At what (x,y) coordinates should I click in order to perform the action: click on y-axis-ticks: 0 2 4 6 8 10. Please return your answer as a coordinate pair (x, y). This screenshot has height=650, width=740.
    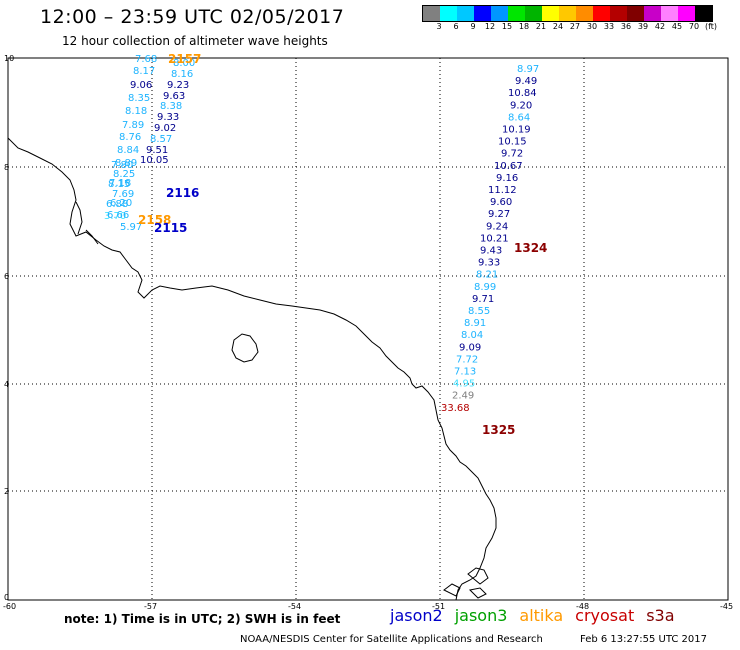
    Looking at the image, I should click on (9, 328).